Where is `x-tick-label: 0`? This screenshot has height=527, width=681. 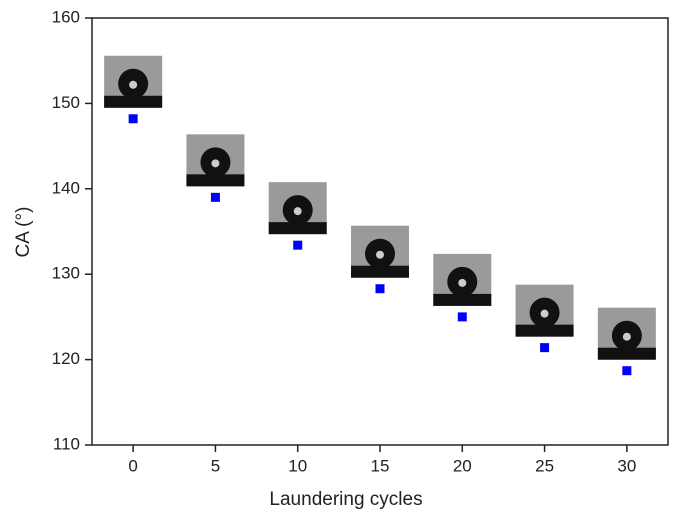 x-tick-label: 0 is located at coordinates (132, 465).